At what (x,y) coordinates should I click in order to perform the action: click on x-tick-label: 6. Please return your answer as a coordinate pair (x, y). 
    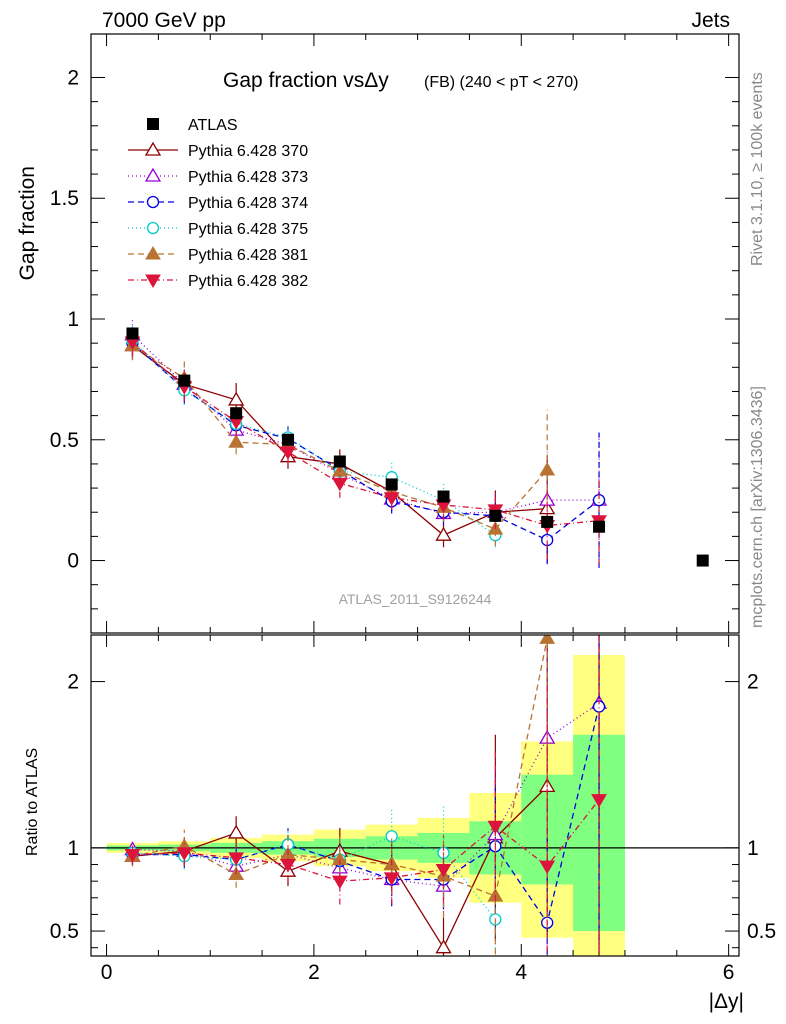
    Looking at the image, I should click on (729, 972).